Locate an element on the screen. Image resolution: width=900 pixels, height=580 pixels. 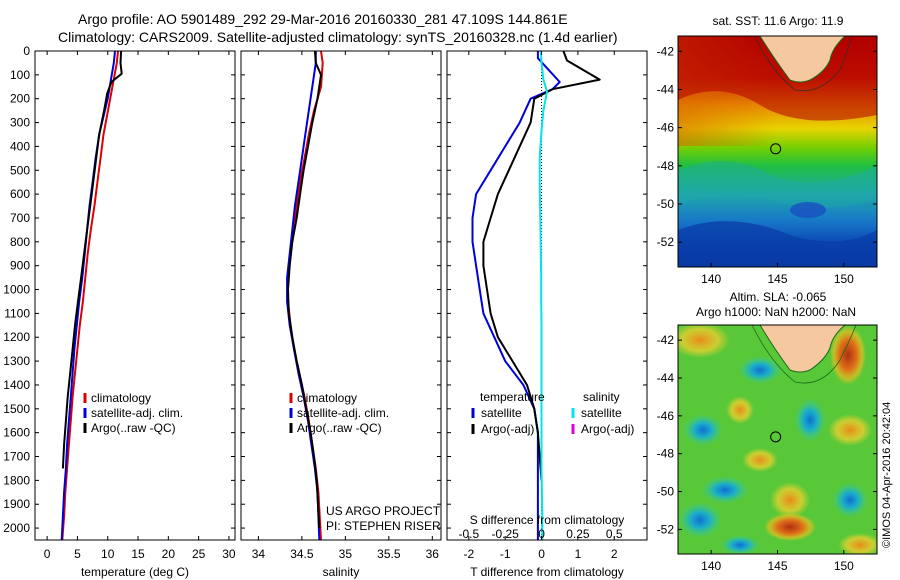
y-tick-label: 1500 is located at coordinates (16, 409).